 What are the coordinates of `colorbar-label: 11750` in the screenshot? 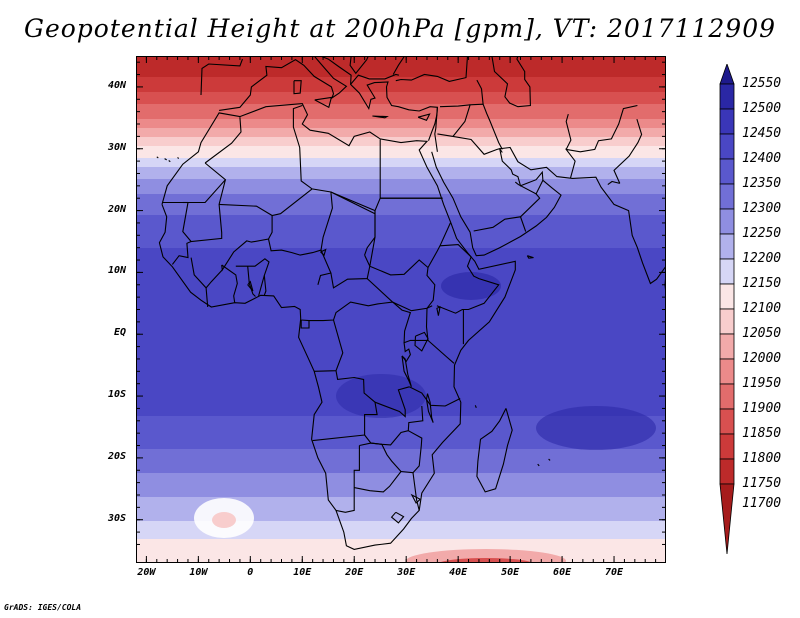 It's located at (762, 483).